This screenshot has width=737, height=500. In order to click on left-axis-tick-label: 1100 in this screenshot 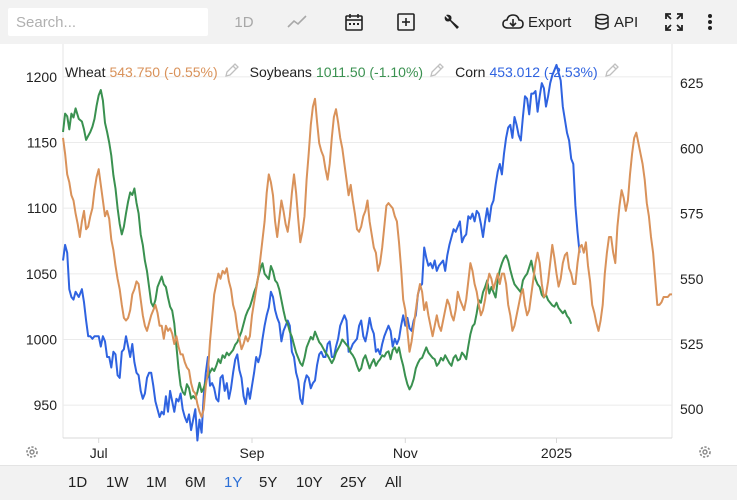, I will do `click(42, 208)`.